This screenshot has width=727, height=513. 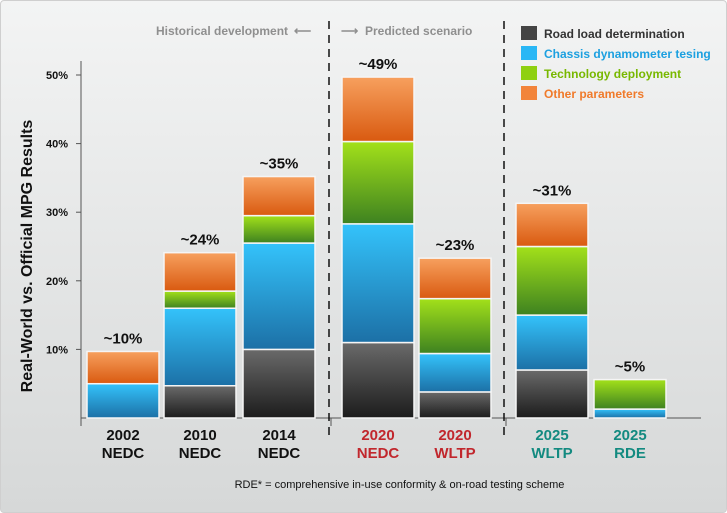 What do you see at coordinates (279, 164) in the screenshot?
I see `bar-total-label: ~35%` at bounding box center [279, 164].